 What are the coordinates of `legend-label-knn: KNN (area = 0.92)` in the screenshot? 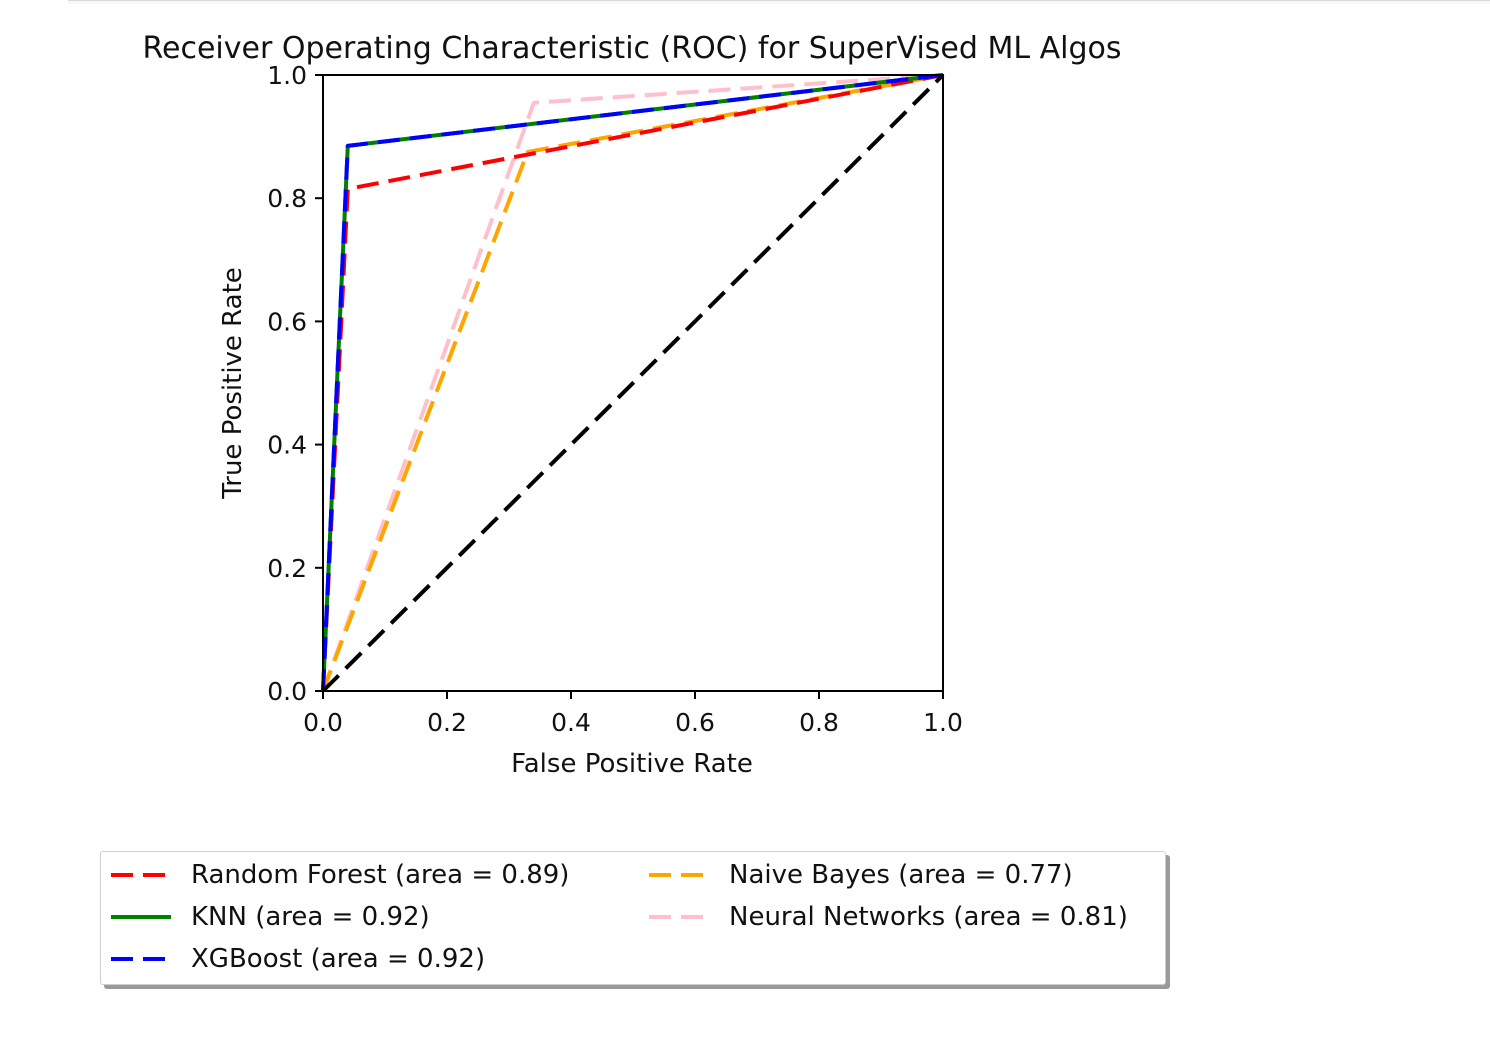 It's located at (310, 917).